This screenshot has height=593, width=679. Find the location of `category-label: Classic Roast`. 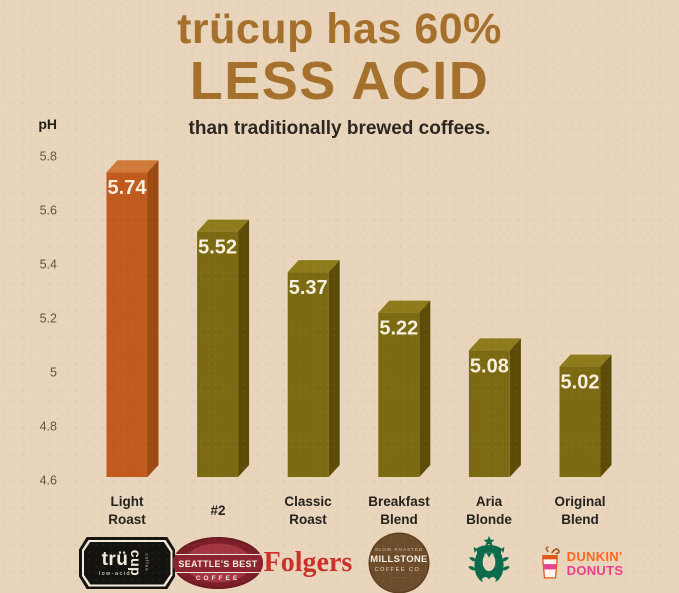

category-label: Classic Roast is located at coordinates (308, 510).